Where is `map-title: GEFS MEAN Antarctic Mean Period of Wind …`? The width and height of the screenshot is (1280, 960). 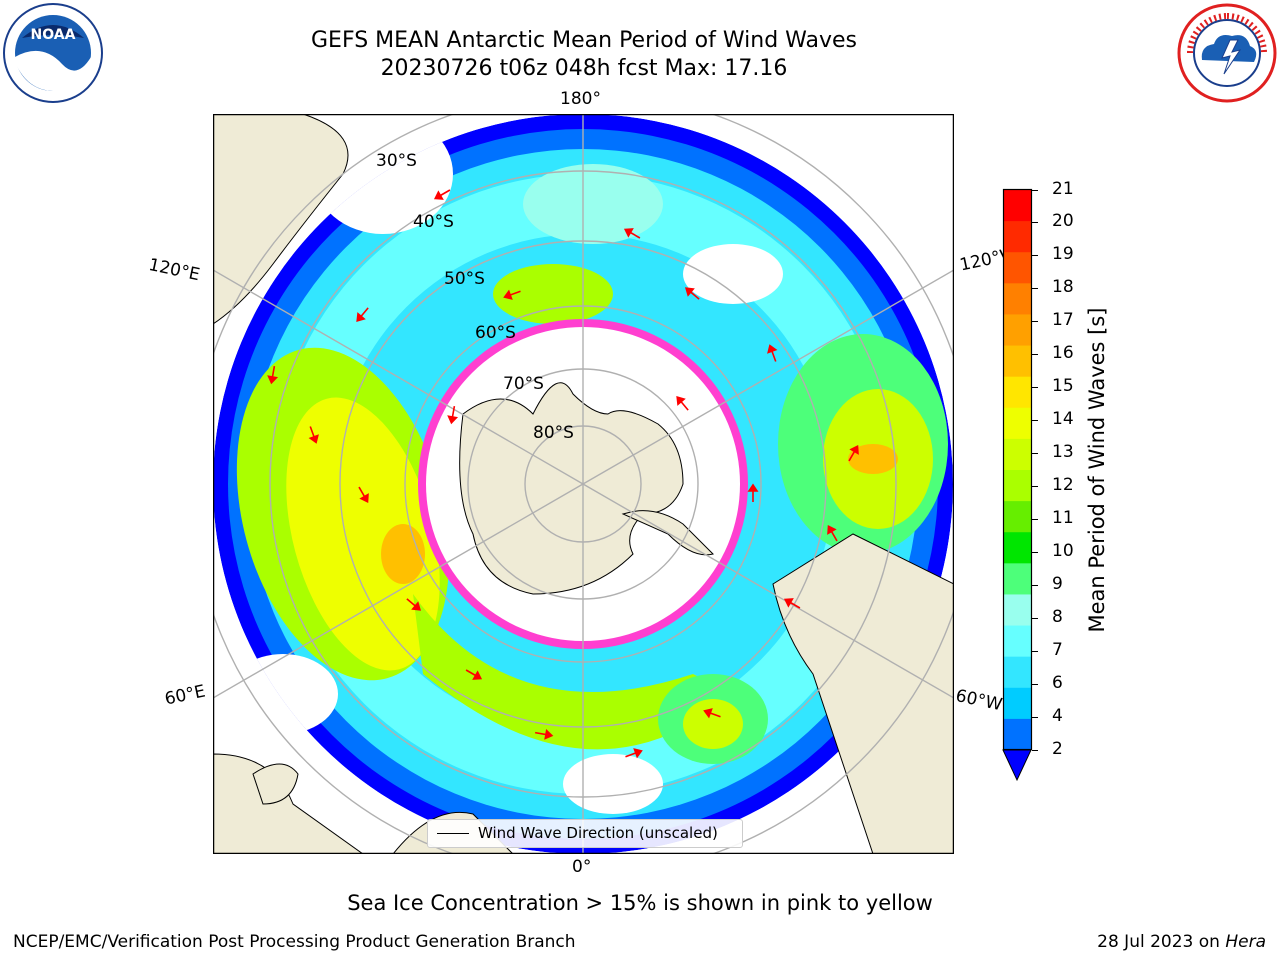 map-title: GEFS MEAN Antarctic Mean Period of Wind … is located at coordinates (584, 40).